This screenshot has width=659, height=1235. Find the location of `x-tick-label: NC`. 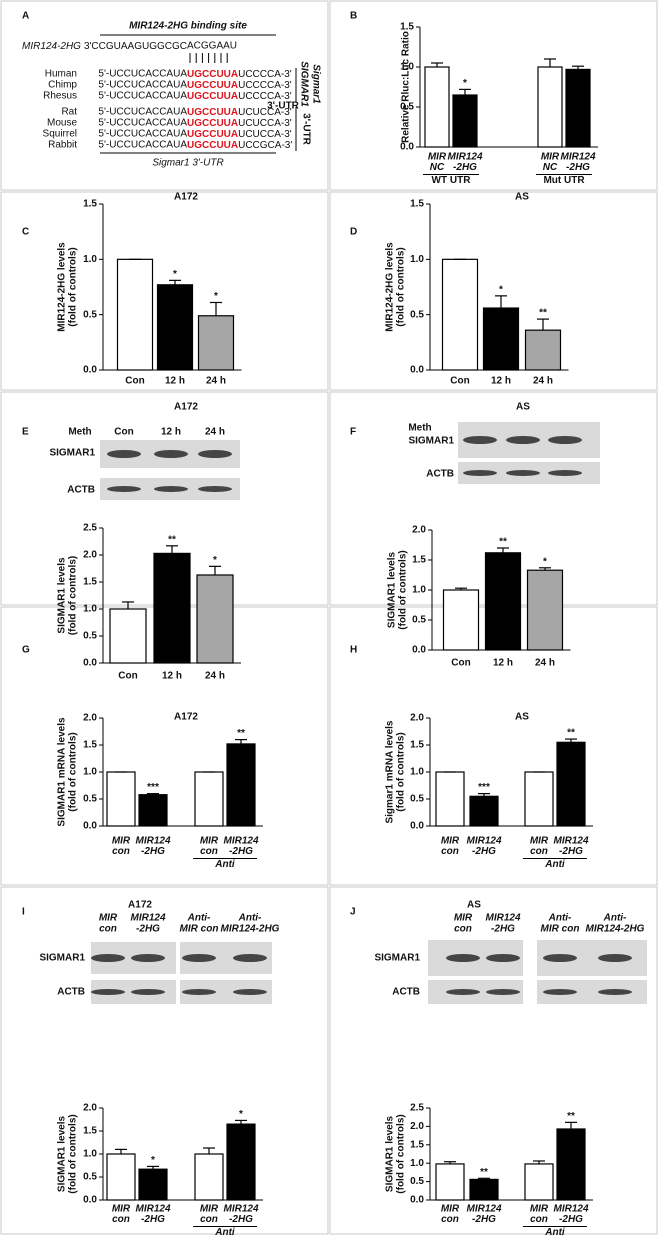

x-tick-label: NC is located at coordinates (550, 167).